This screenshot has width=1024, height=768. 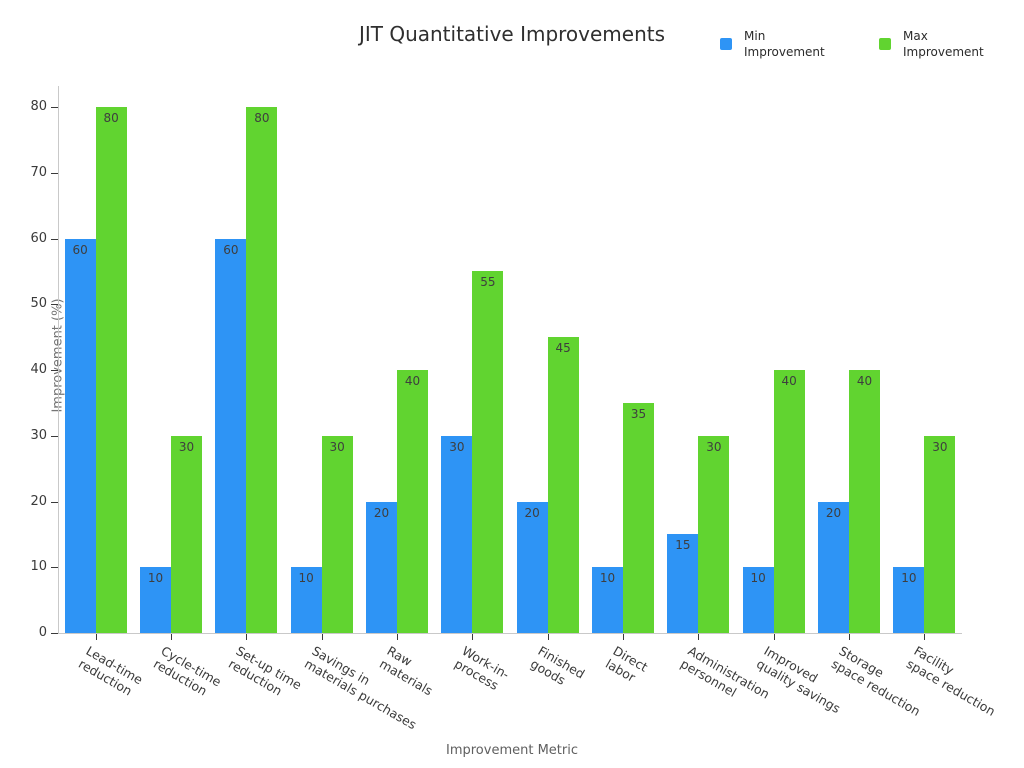 What do you see at coordinates (488, 282) in the screenshot?
I see `bar-value-label: 55` at bounding box center [488, 282].